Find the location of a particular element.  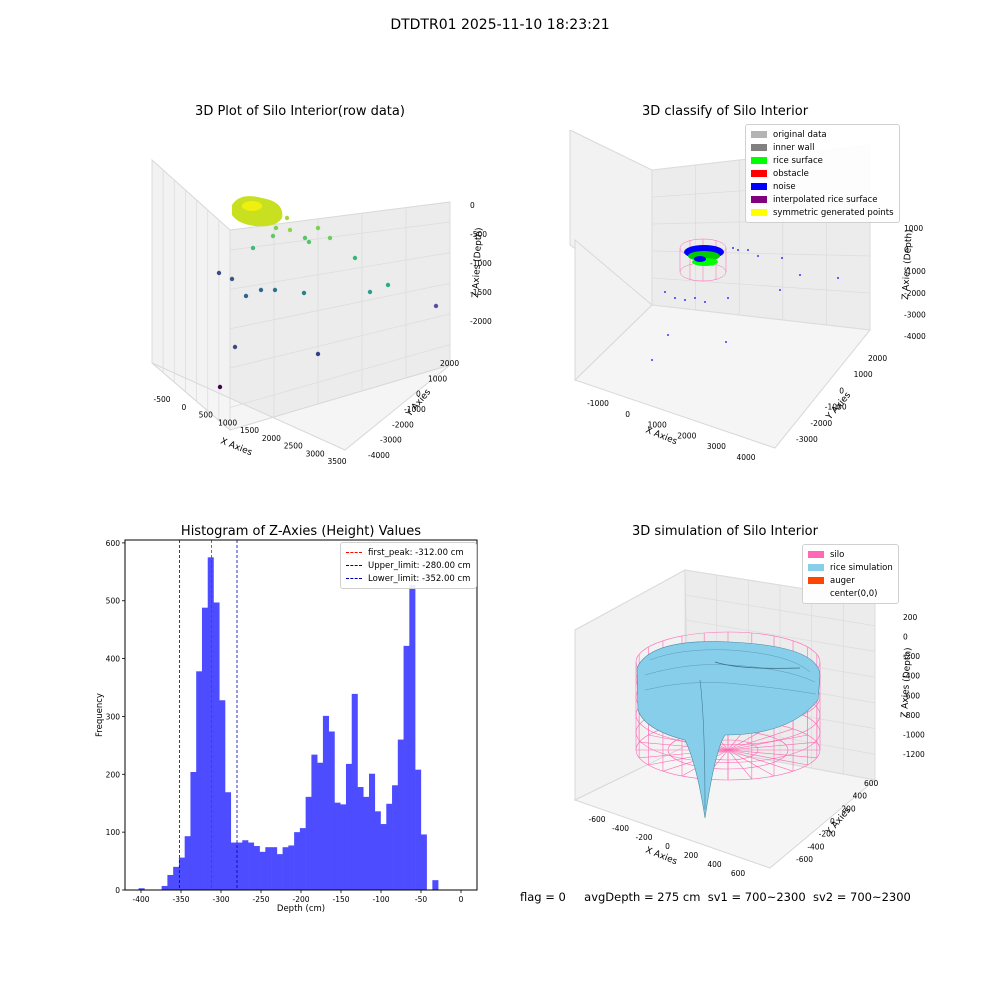

panel-1-y-ticks: 2000 1000 0 -1000 -2000 -3000 -4000 is located at coordinates (413, 409).